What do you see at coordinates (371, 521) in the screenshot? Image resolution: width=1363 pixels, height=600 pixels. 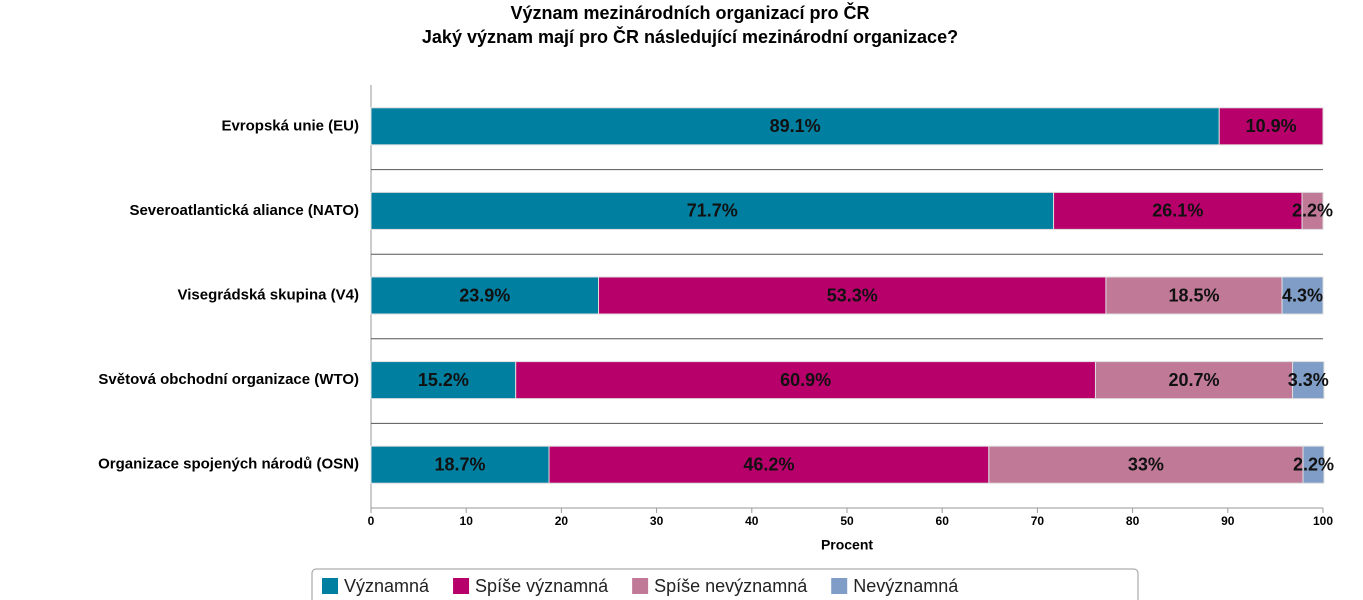 I see `x-tick-label: 0` at bounding box center [371, 521].